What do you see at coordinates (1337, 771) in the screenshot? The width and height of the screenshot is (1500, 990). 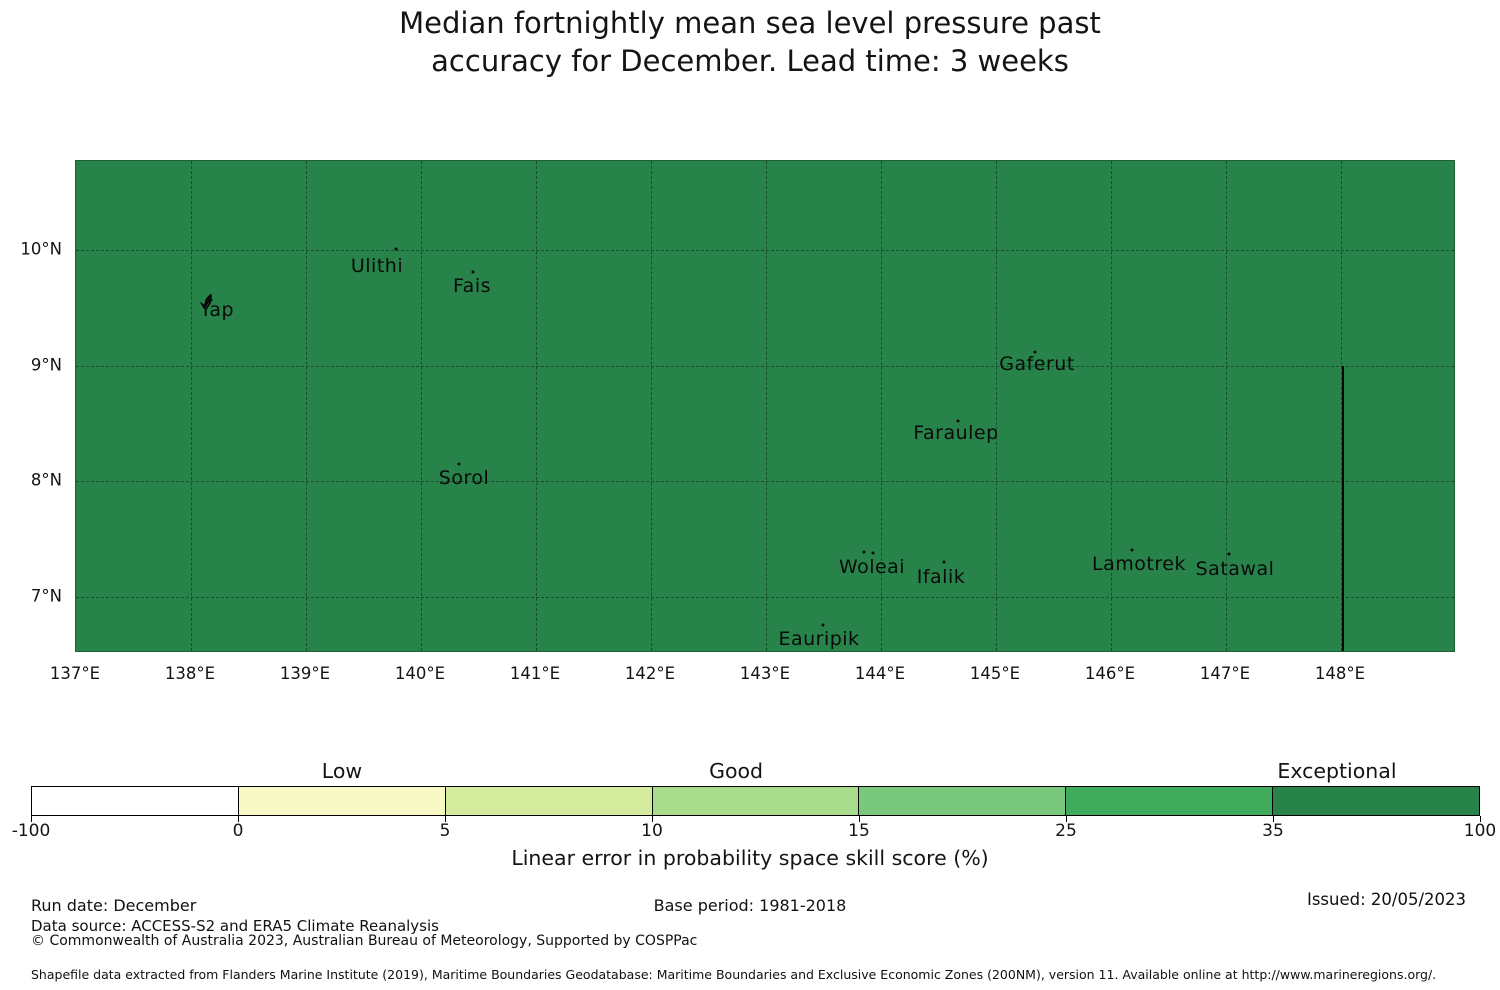 I see `colorbar-category-label: Exceptional` at bounding box center [1337, 771].